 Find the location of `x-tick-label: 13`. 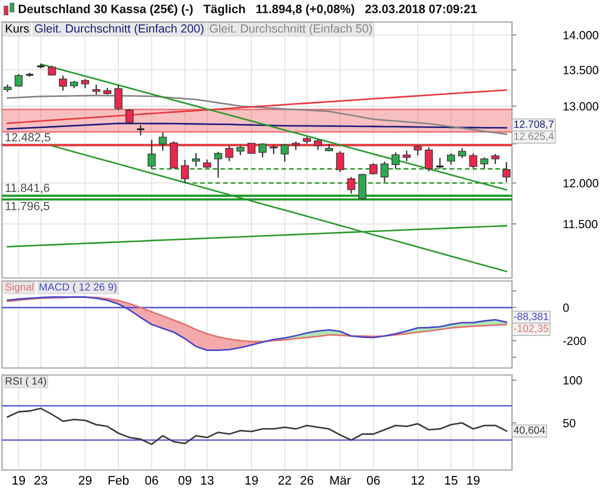

x-tick-label: 13 is located at coordinates (207, 480).